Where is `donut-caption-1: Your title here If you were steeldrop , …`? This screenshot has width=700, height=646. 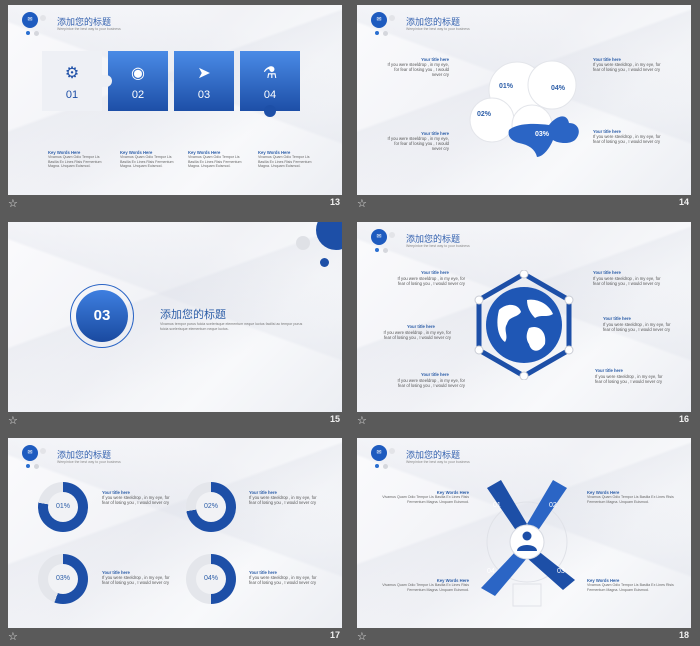
donut-caption-1: Your title here If you were steeldrop , … is located at coordinates (137, 497).